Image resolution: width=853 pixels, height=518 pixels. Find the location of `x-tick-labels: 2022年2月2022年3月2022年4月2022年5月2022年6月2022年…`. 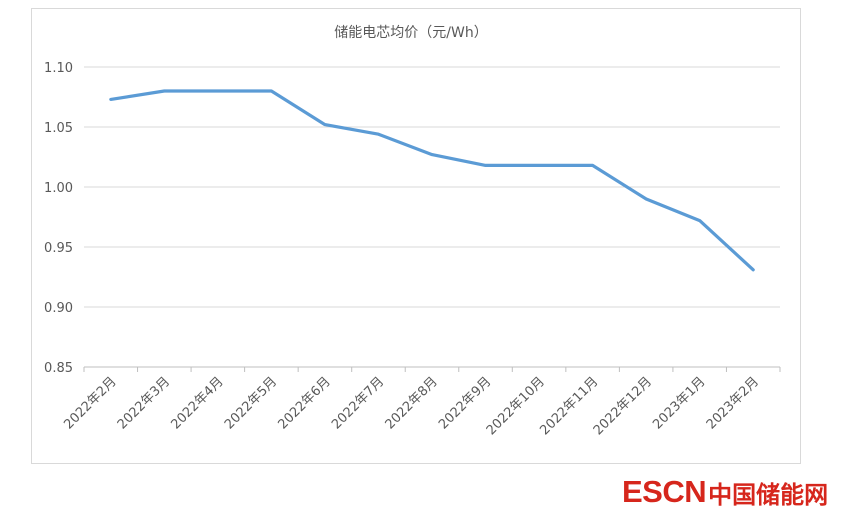

x-tick-labels: 2022年2月2022年3月2022年4月2022年5月2022年6月2022年… is located at coordinates (411, 406).